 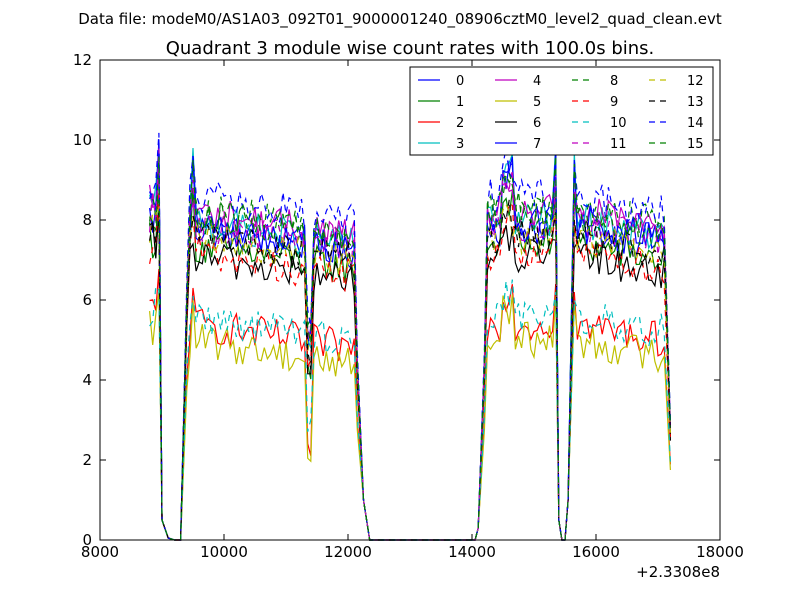 What do you see at coordinates (82, 140) in the screenshot?
I see `y-tick-label: 10` at bounding box center [82, 140].